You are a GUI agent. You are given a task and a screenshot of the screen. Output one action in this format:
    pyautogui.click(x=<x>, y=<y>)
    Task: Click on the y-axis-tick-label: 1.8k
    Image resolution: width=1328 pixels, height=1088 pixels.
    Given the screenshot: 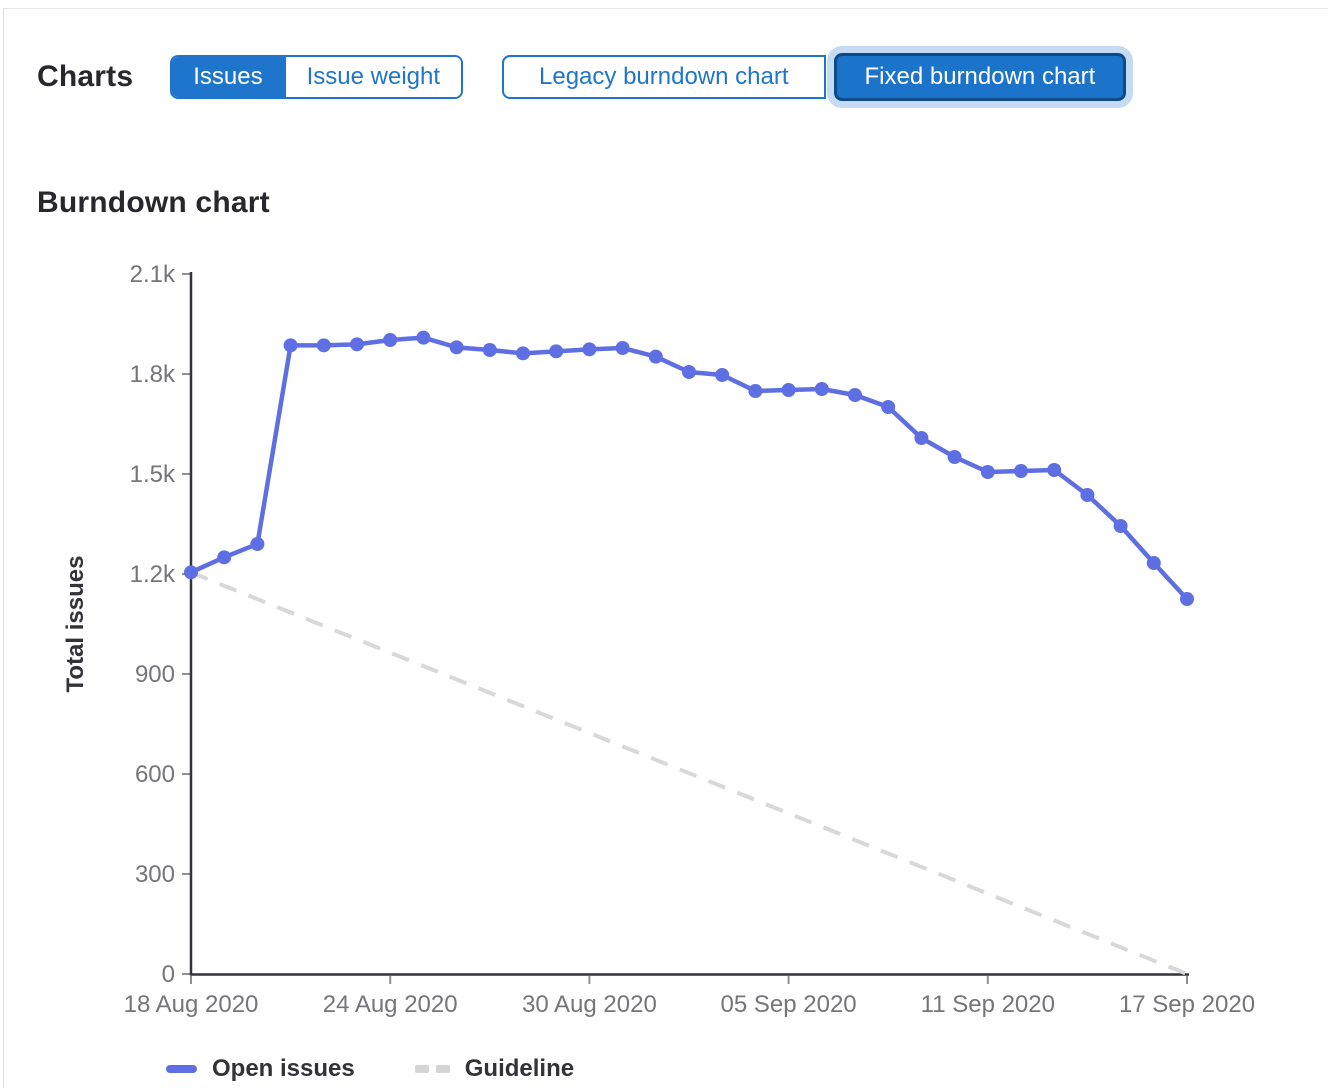 What is the action you would take?
    pyautogui.click(x=153, y=374)
    